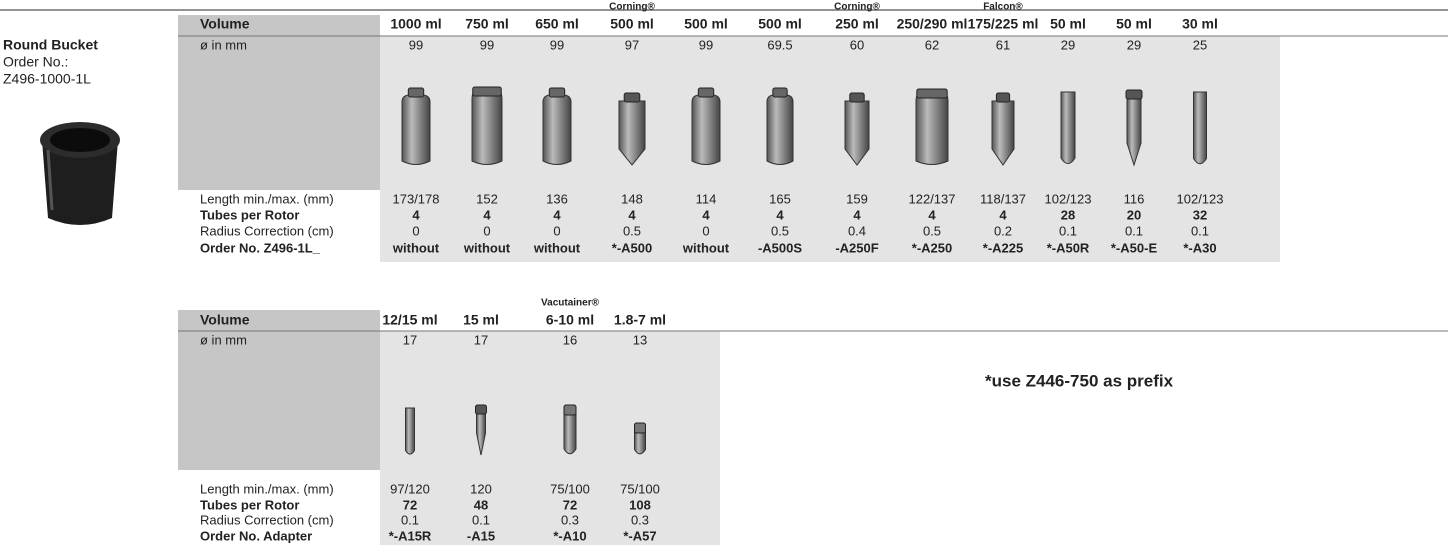 The image size is (1448, 555). I want to click on cell-value: 102/123, so click(1068, 198).